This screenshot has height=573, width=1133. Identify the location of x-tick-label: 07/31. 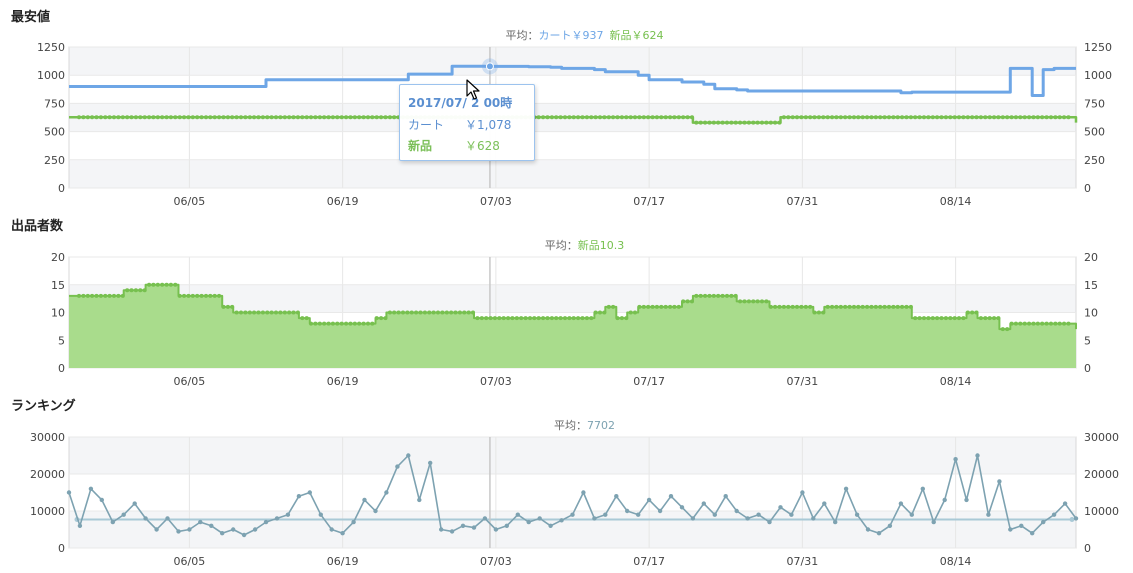
(803, 381).